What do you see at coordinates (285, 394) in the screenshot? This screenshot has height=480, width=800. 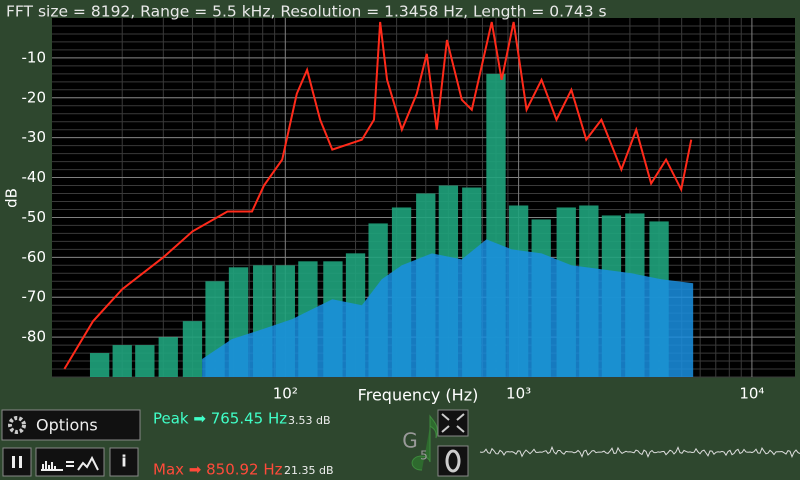 I see `x-tick-label: 10²` at bounding box center [285, 394].